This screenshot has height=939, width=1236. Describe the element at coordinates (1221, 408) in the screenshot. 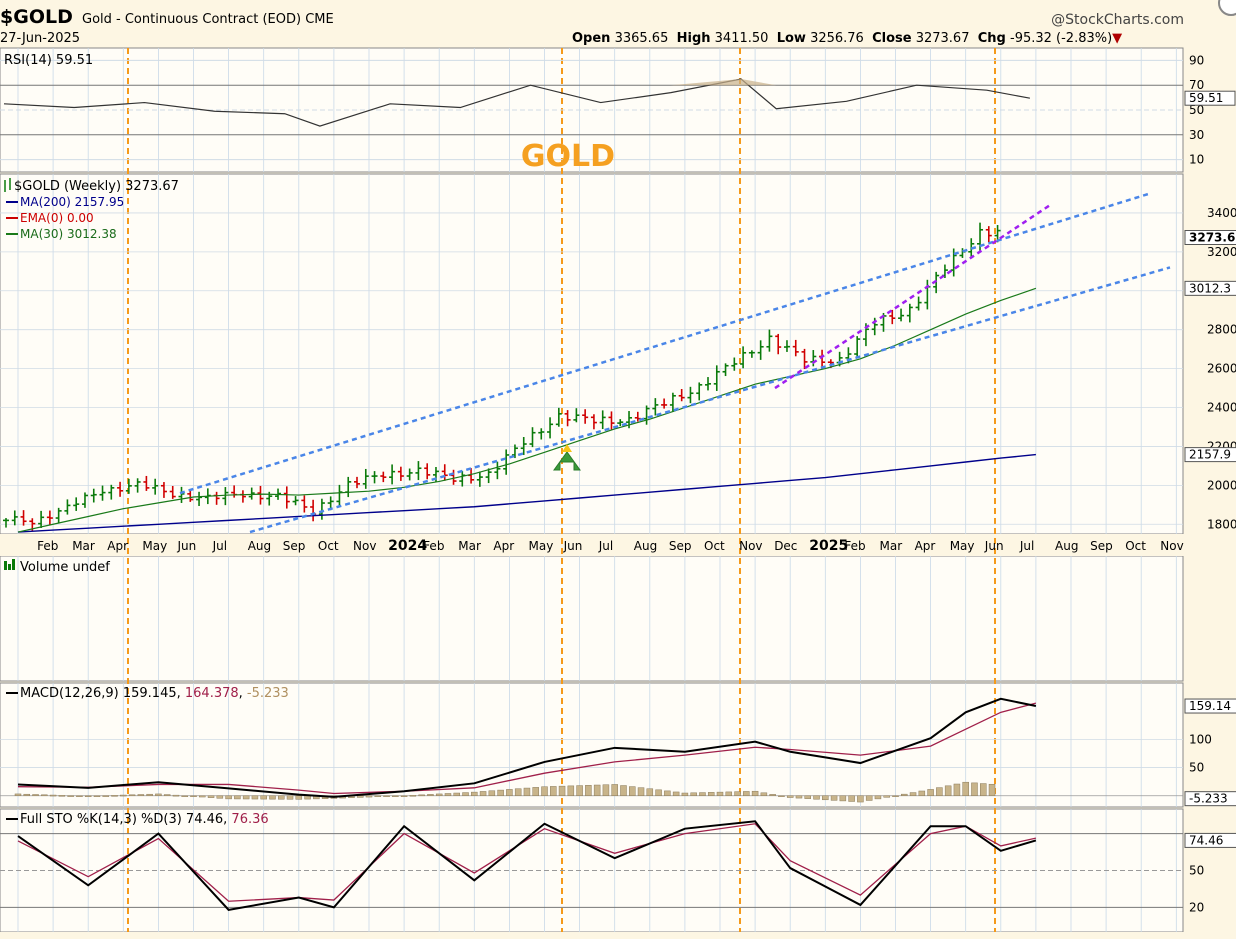

I see `price-tick-label: 2400` at that location.